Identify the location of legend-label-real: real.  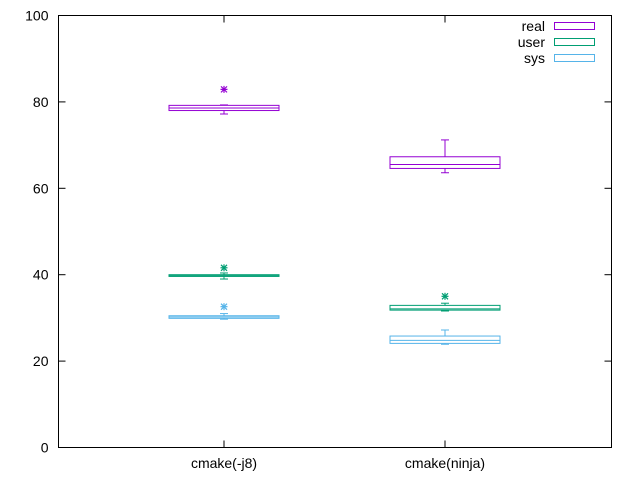
(533, 26).